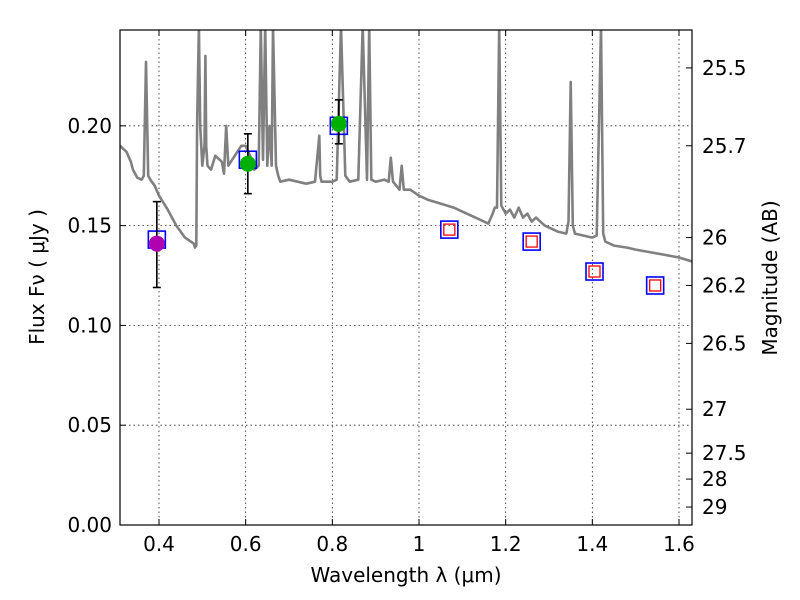 Image resolution: width=800 pixels, height=600 pixels. I want to click on right-tick-label: 26.2, so click(724, 285).